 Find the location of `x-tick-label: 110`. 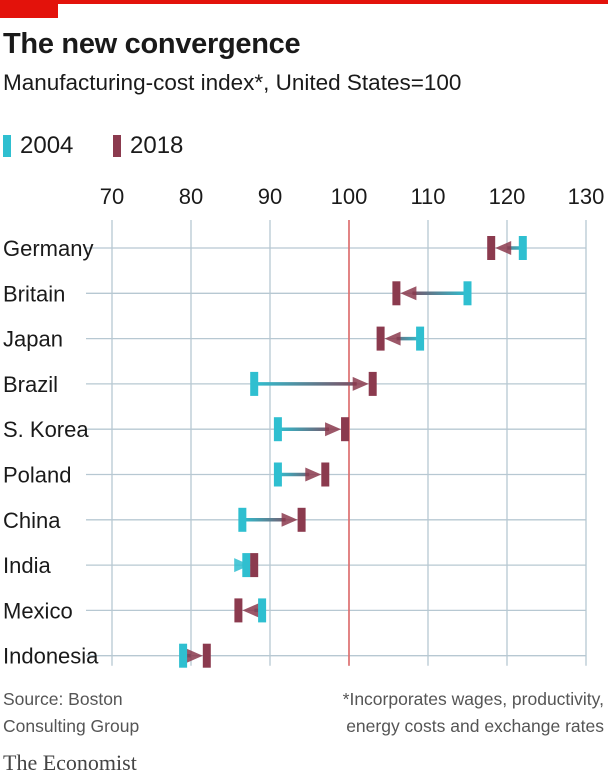

x-tick-label: 110 is located at coordinates (427, 196).